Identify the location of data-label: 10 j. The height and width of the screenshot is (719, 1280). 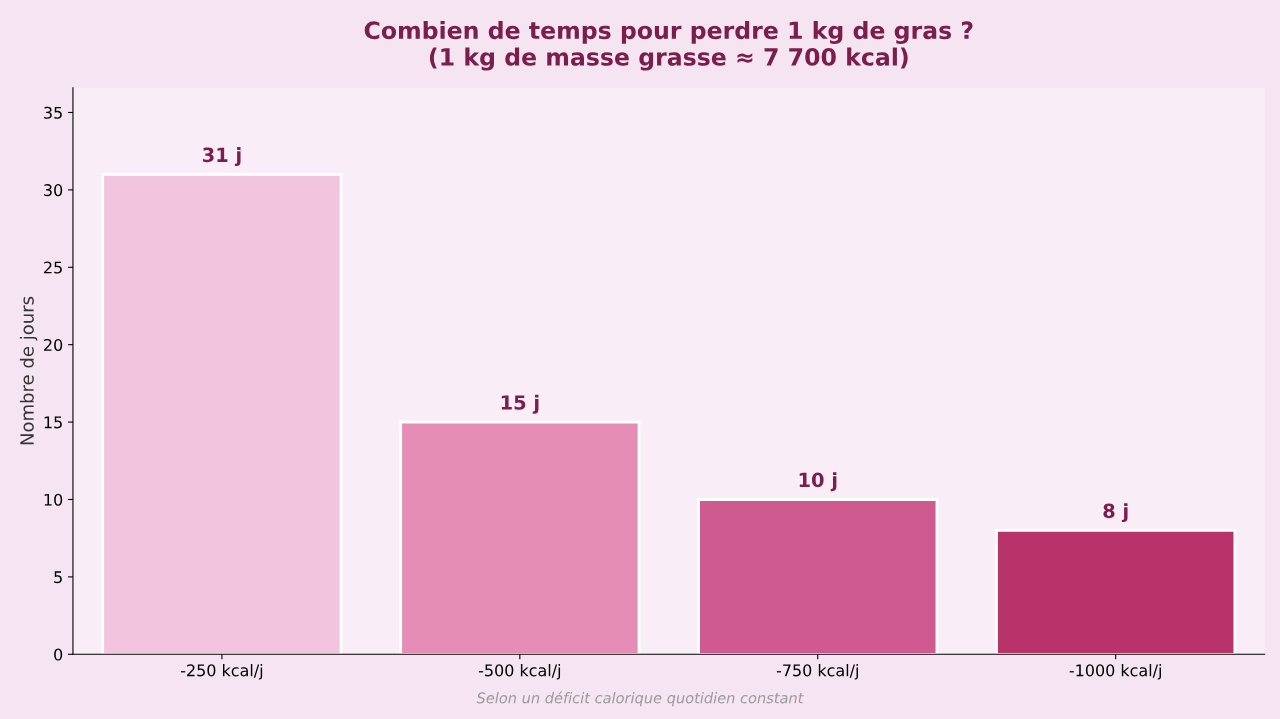
(818, 482).